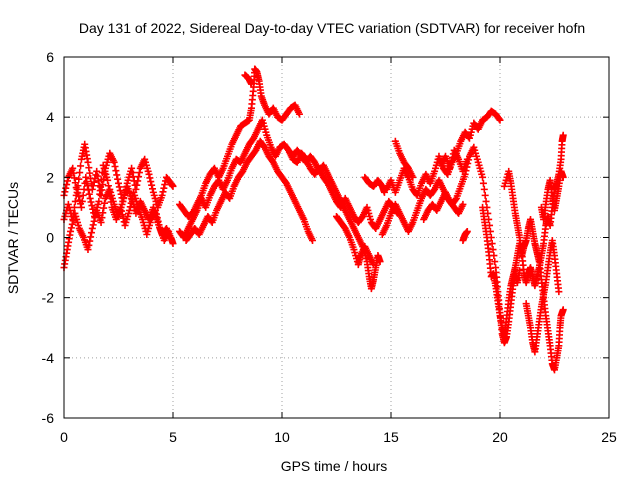 The height and width of the screenshot is (480, 640). I want to click on y-tick-label: -6, so click(48, 418).